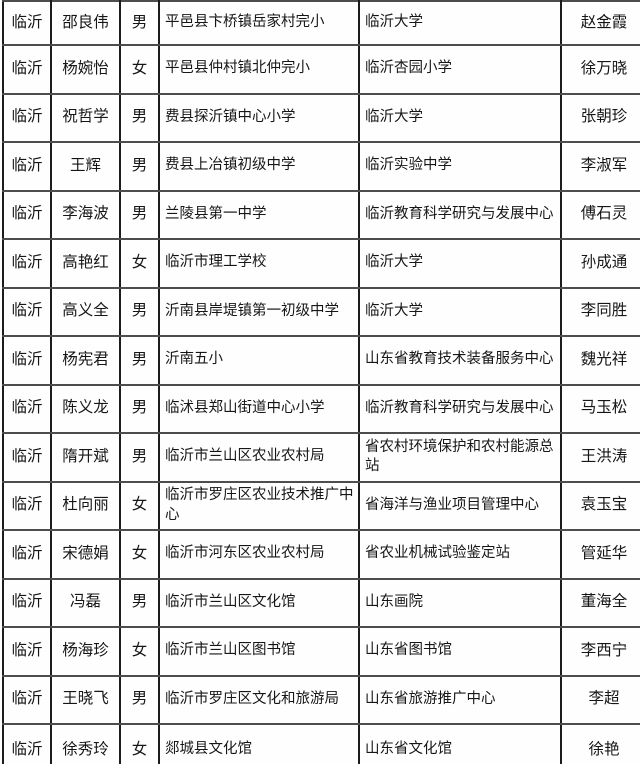  What do you see at coordinates (460, 457) in the screenshot?
I see `cell-organization: 省农村环境保护和农村能源总站` at bounding box center [460, 457].